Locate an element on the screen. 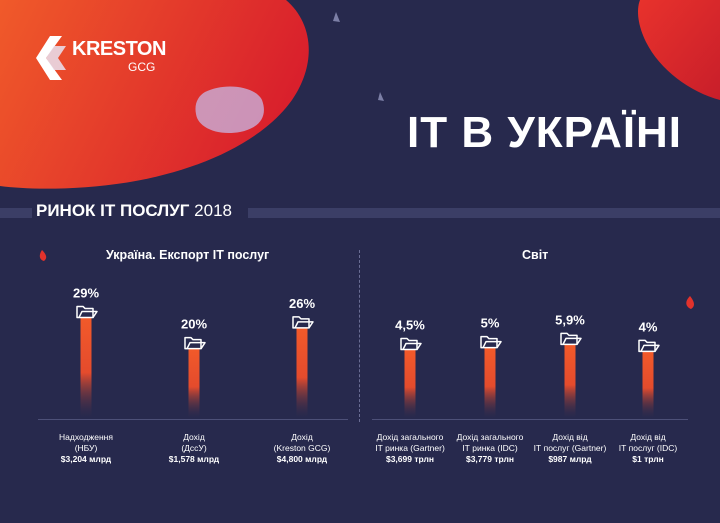 This screenshot has height=523, width=720. category-amount: $3,204 млрд is located at coordinates (86, 459).